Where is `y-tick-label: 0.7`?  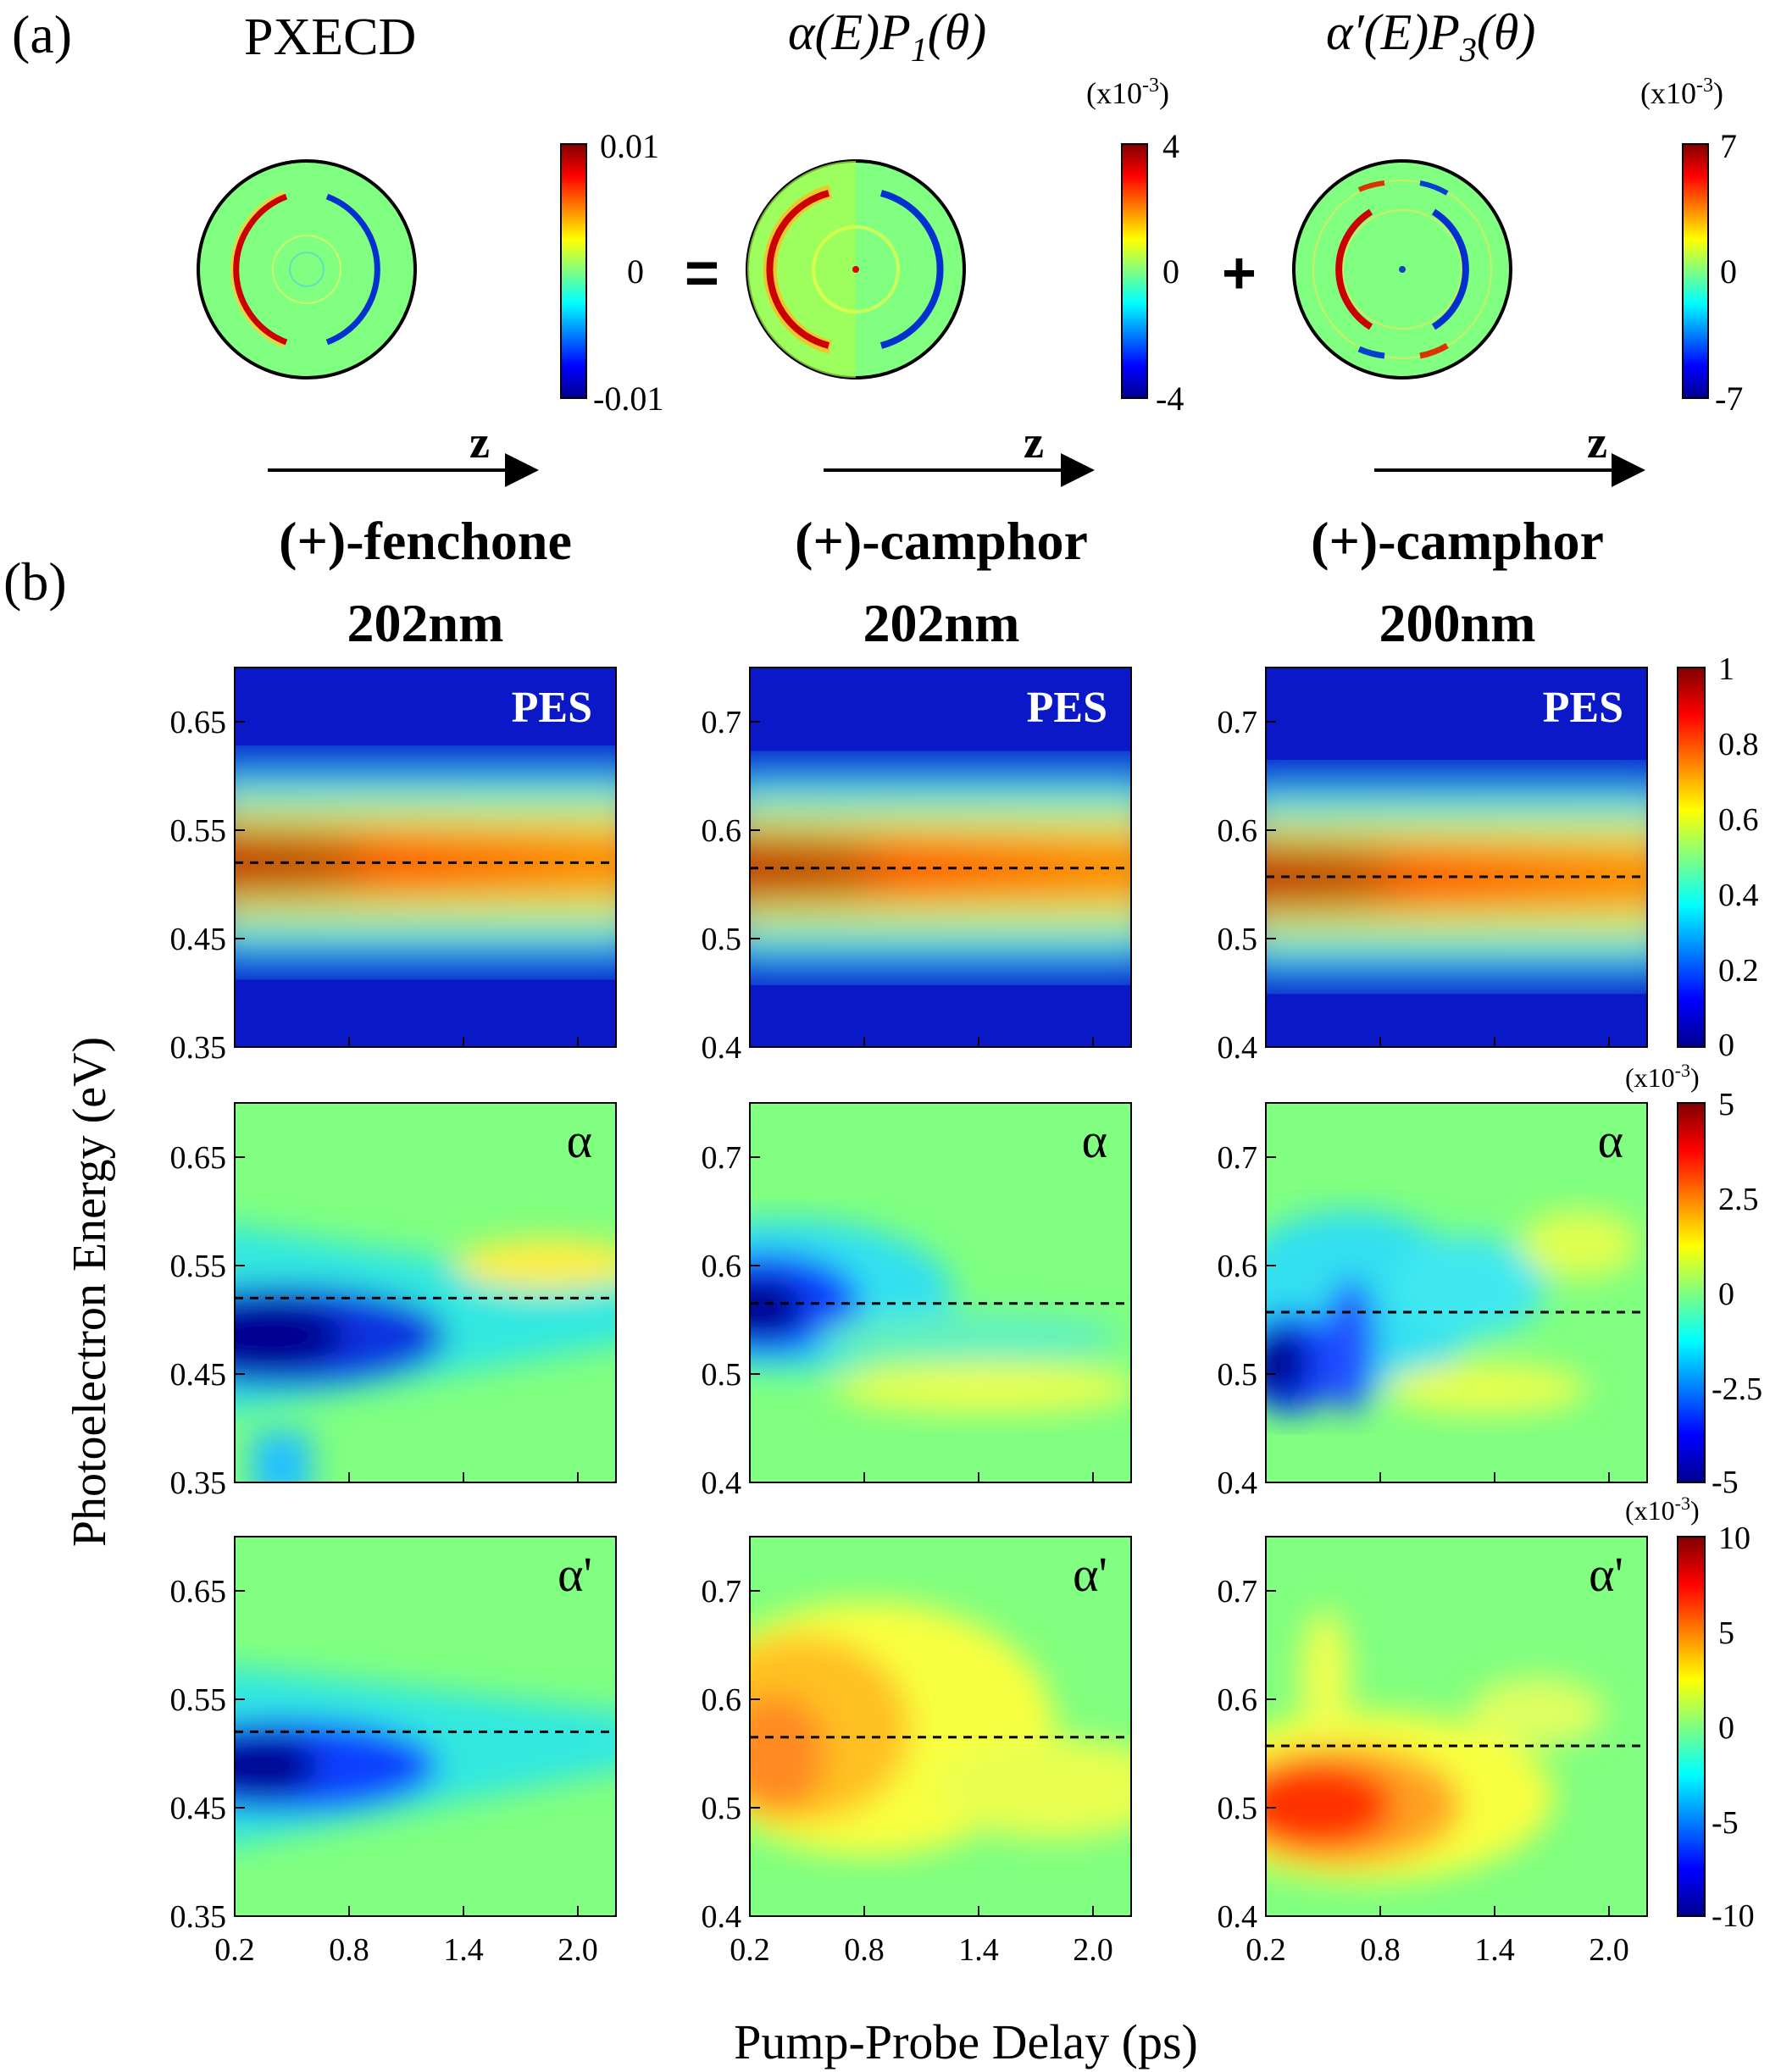
y-tick-label: 0.7 is located at coordinates (1238, 1158).